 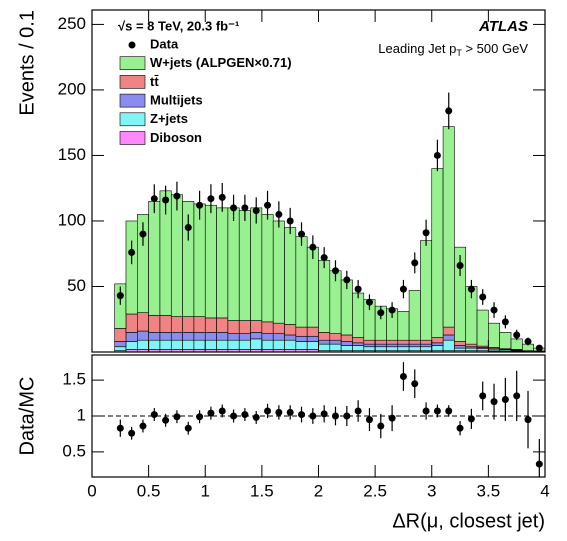 What do you see at coordinates (72, 154) in the screenshot?
I see `y-tick-label: 150` at bounding box center [72, 154].